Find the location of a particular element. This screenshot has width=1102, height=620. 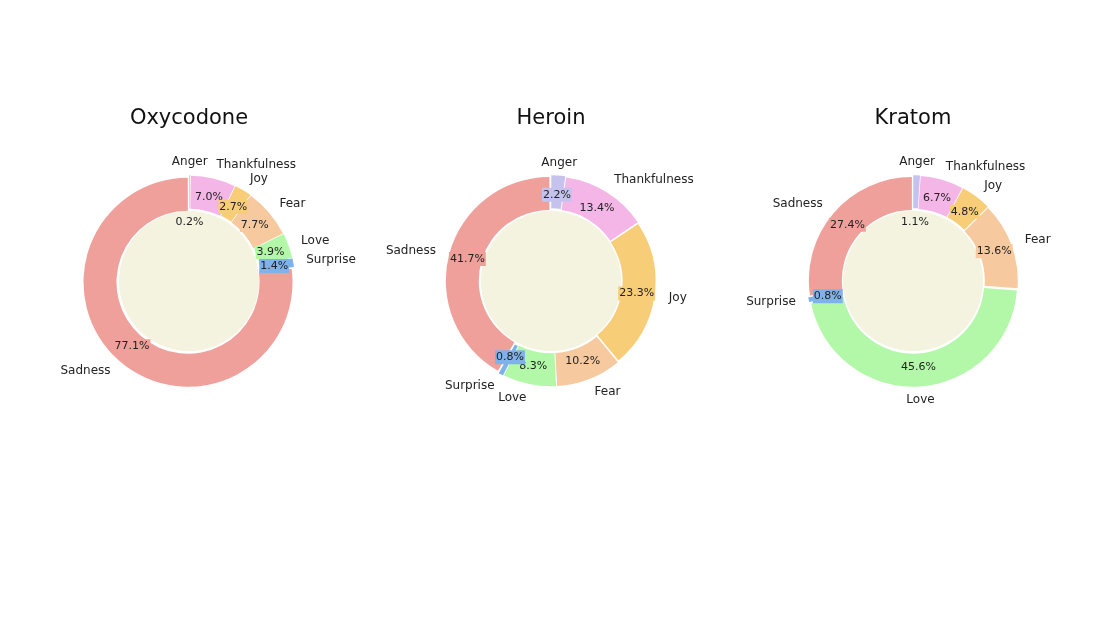

data-label: 13.6% is located at coordinates (994, 251).